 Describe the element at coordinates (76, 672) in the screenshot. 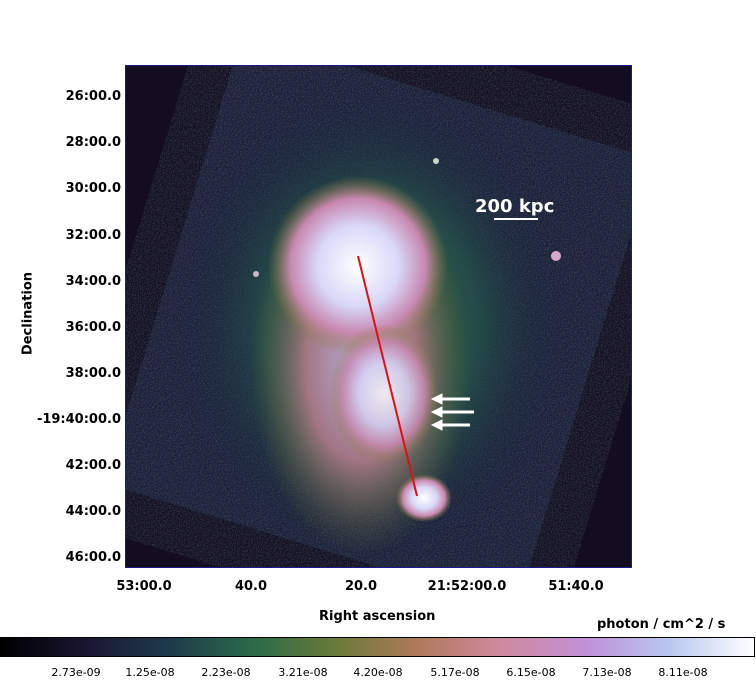

I see `colorbar-tick-label: 2.73e-09` at that location.